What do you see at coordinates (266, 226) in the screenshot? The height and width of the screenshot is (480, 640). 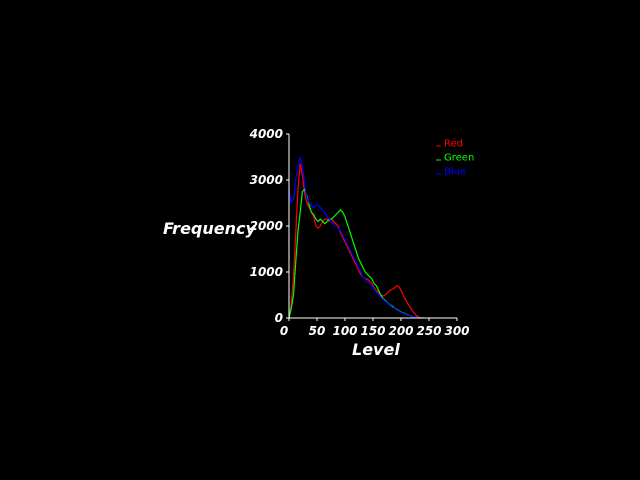 I see `y-tick-label: 2000` at bounding box center [266, 226].